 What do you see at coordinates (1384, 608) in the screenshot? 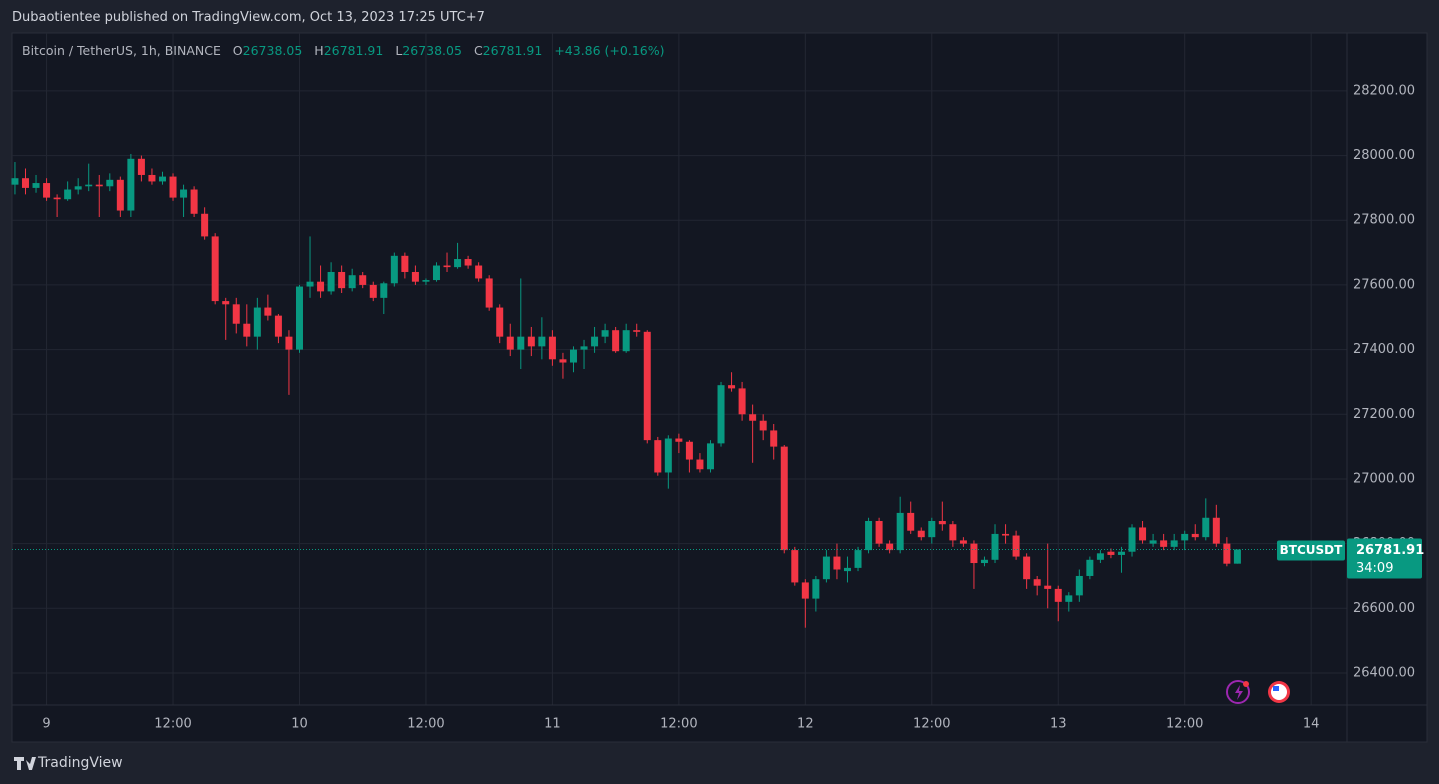
I see `y-tick-label: 26600.00` at bounding box center [1384, 608].